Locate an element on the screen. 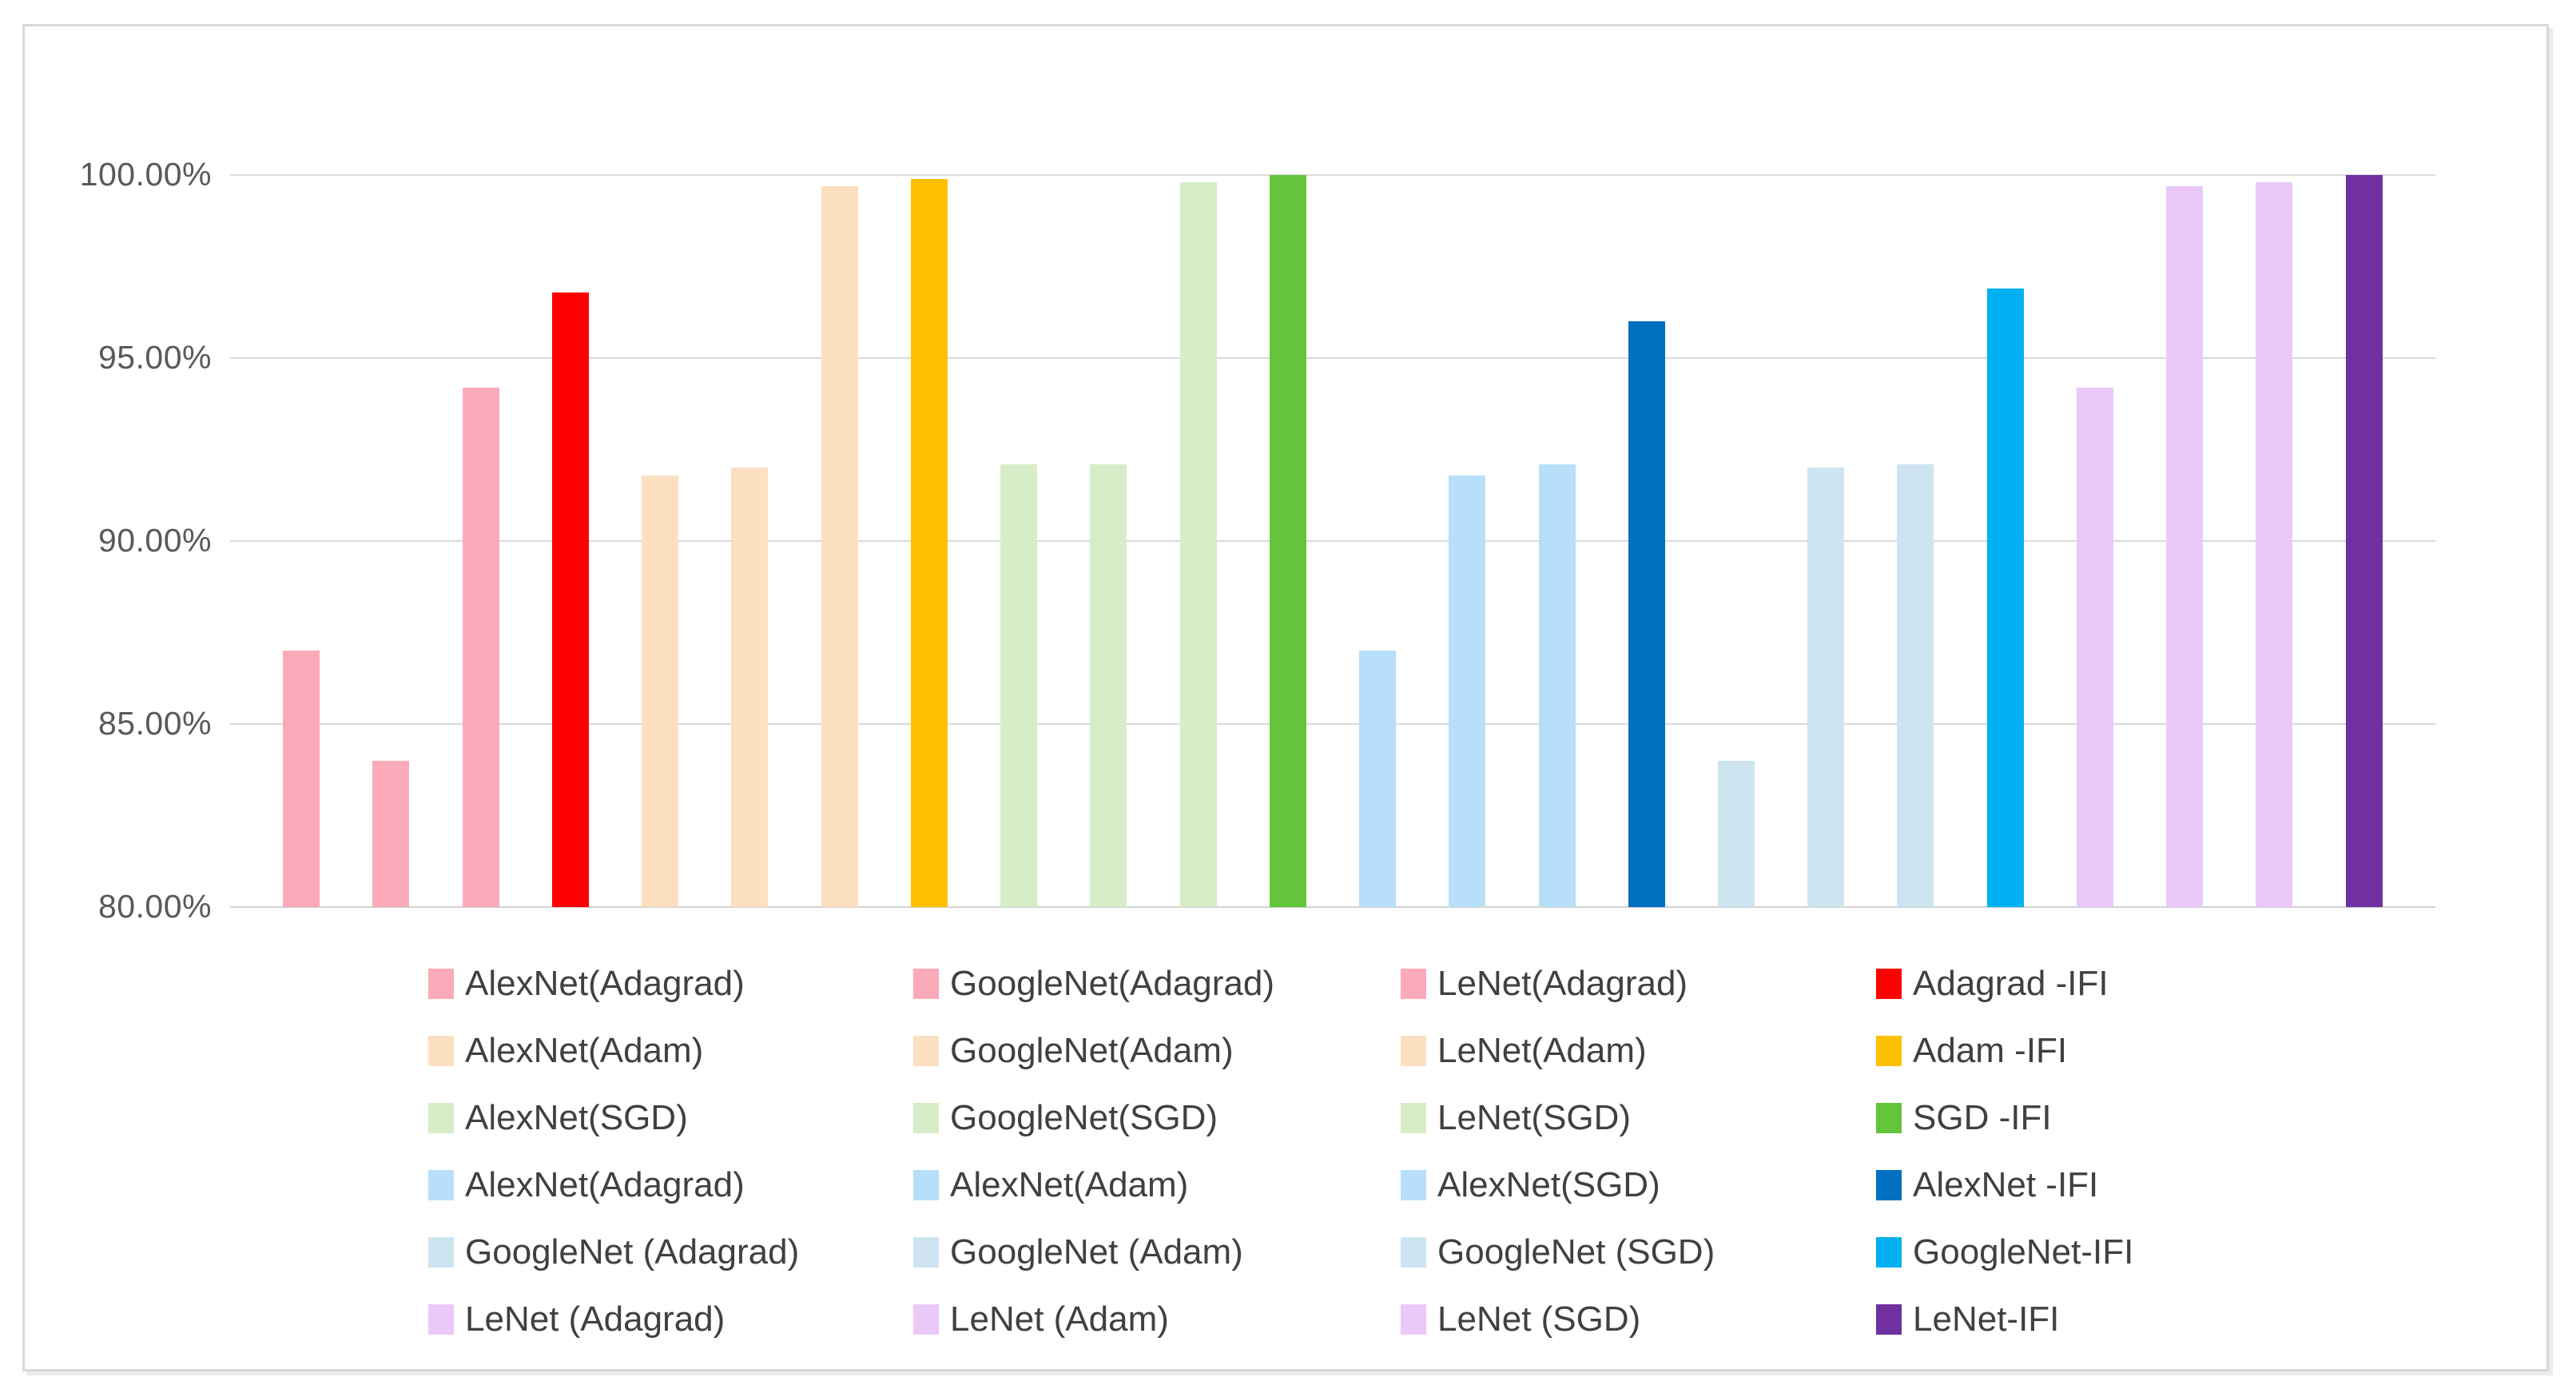 The width and height of the screenshot is (2576, 1397). legend-label: GoogleNet (Adagrad) is located at coordinates (632, 1252).